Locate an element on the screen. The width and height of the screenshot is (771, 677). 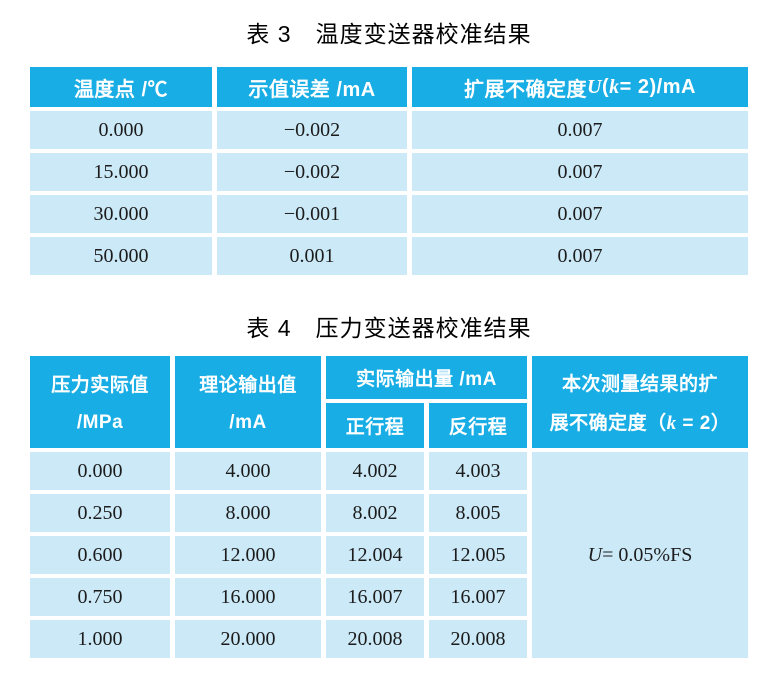
table4-cell-forward: 8.002 is located at coordinates (375, 513).